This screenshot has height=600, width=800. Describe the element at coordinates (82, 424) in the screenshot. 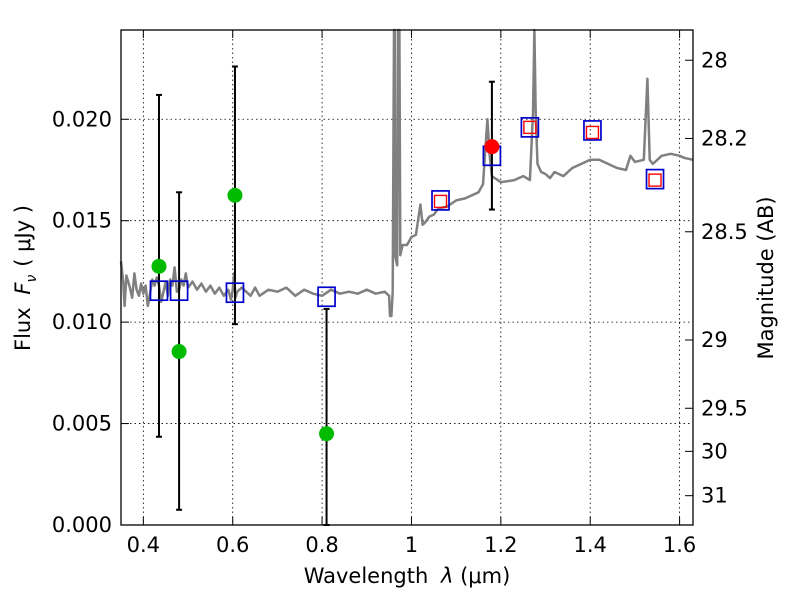

I see `y-tick-label: 0.005` at that location.